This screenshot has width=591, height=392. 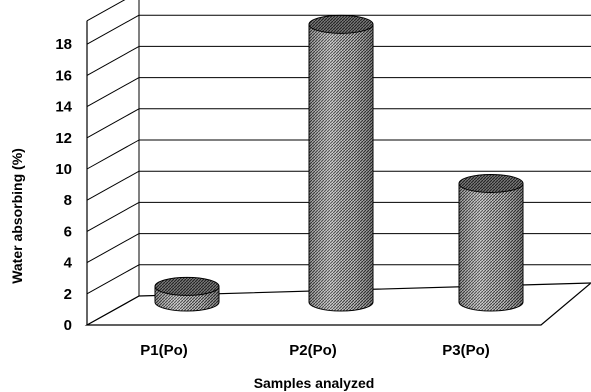 I want to click on y-axis-label: Water absorbing (%), so click(x=17, y=216).